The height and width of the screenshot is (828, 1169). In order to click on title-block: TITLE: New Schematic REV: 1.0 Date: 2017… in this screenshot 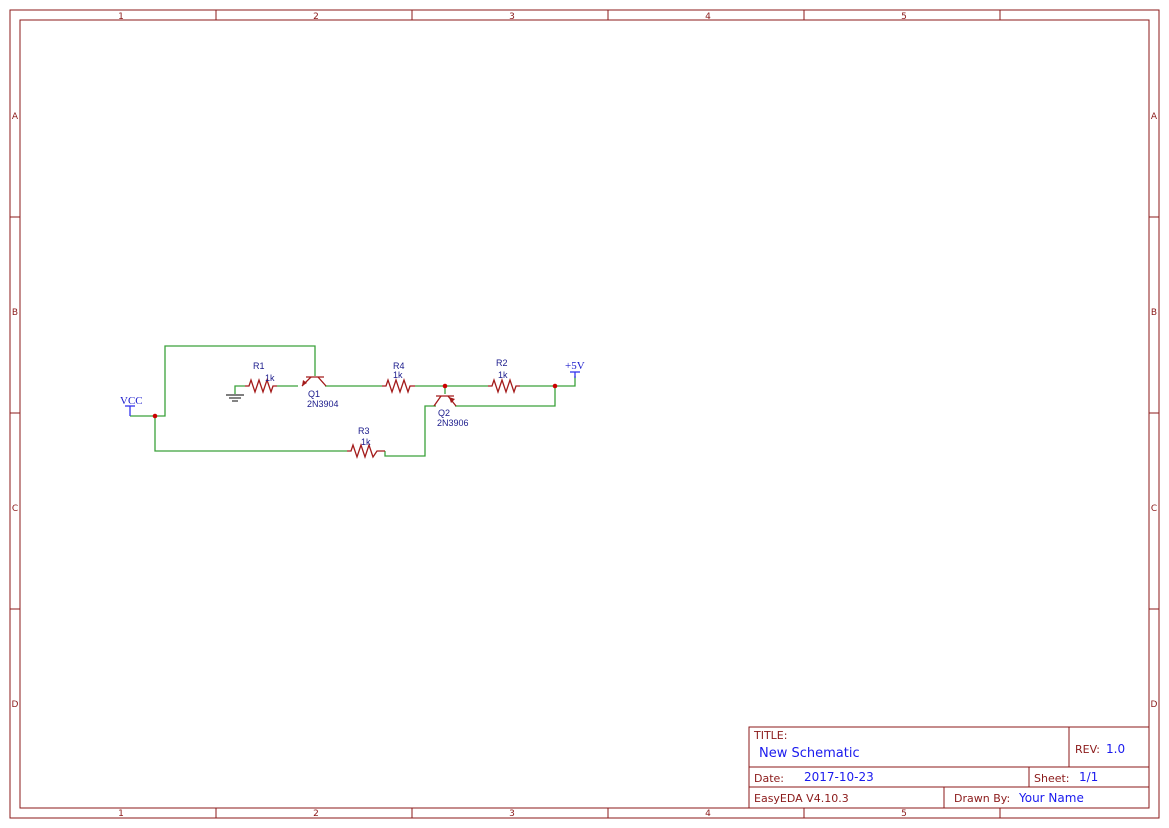, I will do `click(949, 767)`.